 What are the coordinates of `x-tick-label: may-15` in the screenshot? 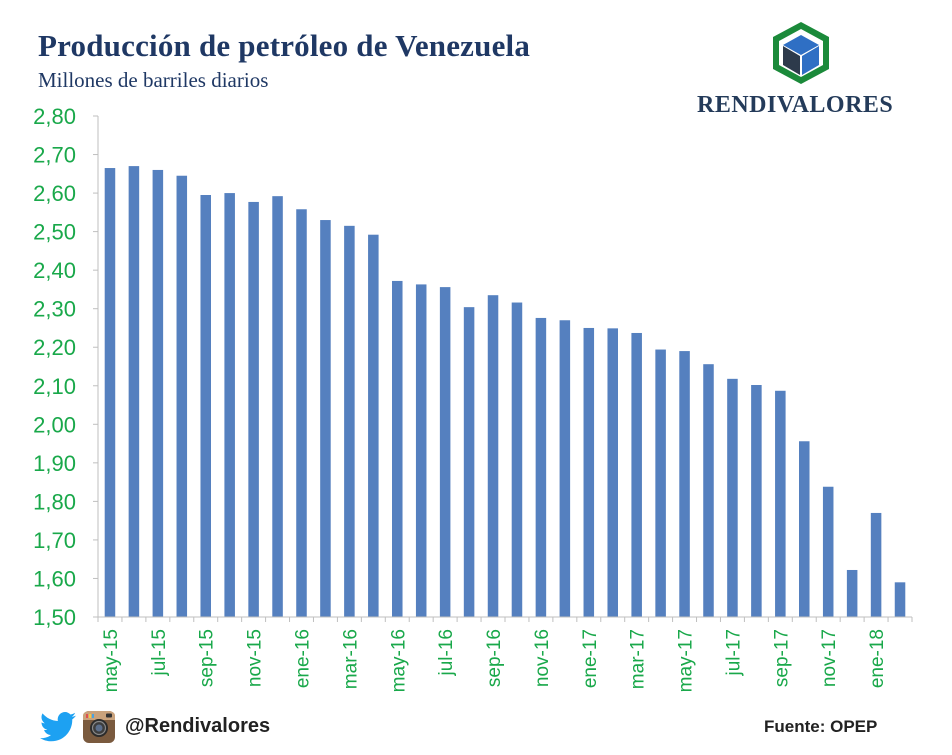 It's located at (111, 660).